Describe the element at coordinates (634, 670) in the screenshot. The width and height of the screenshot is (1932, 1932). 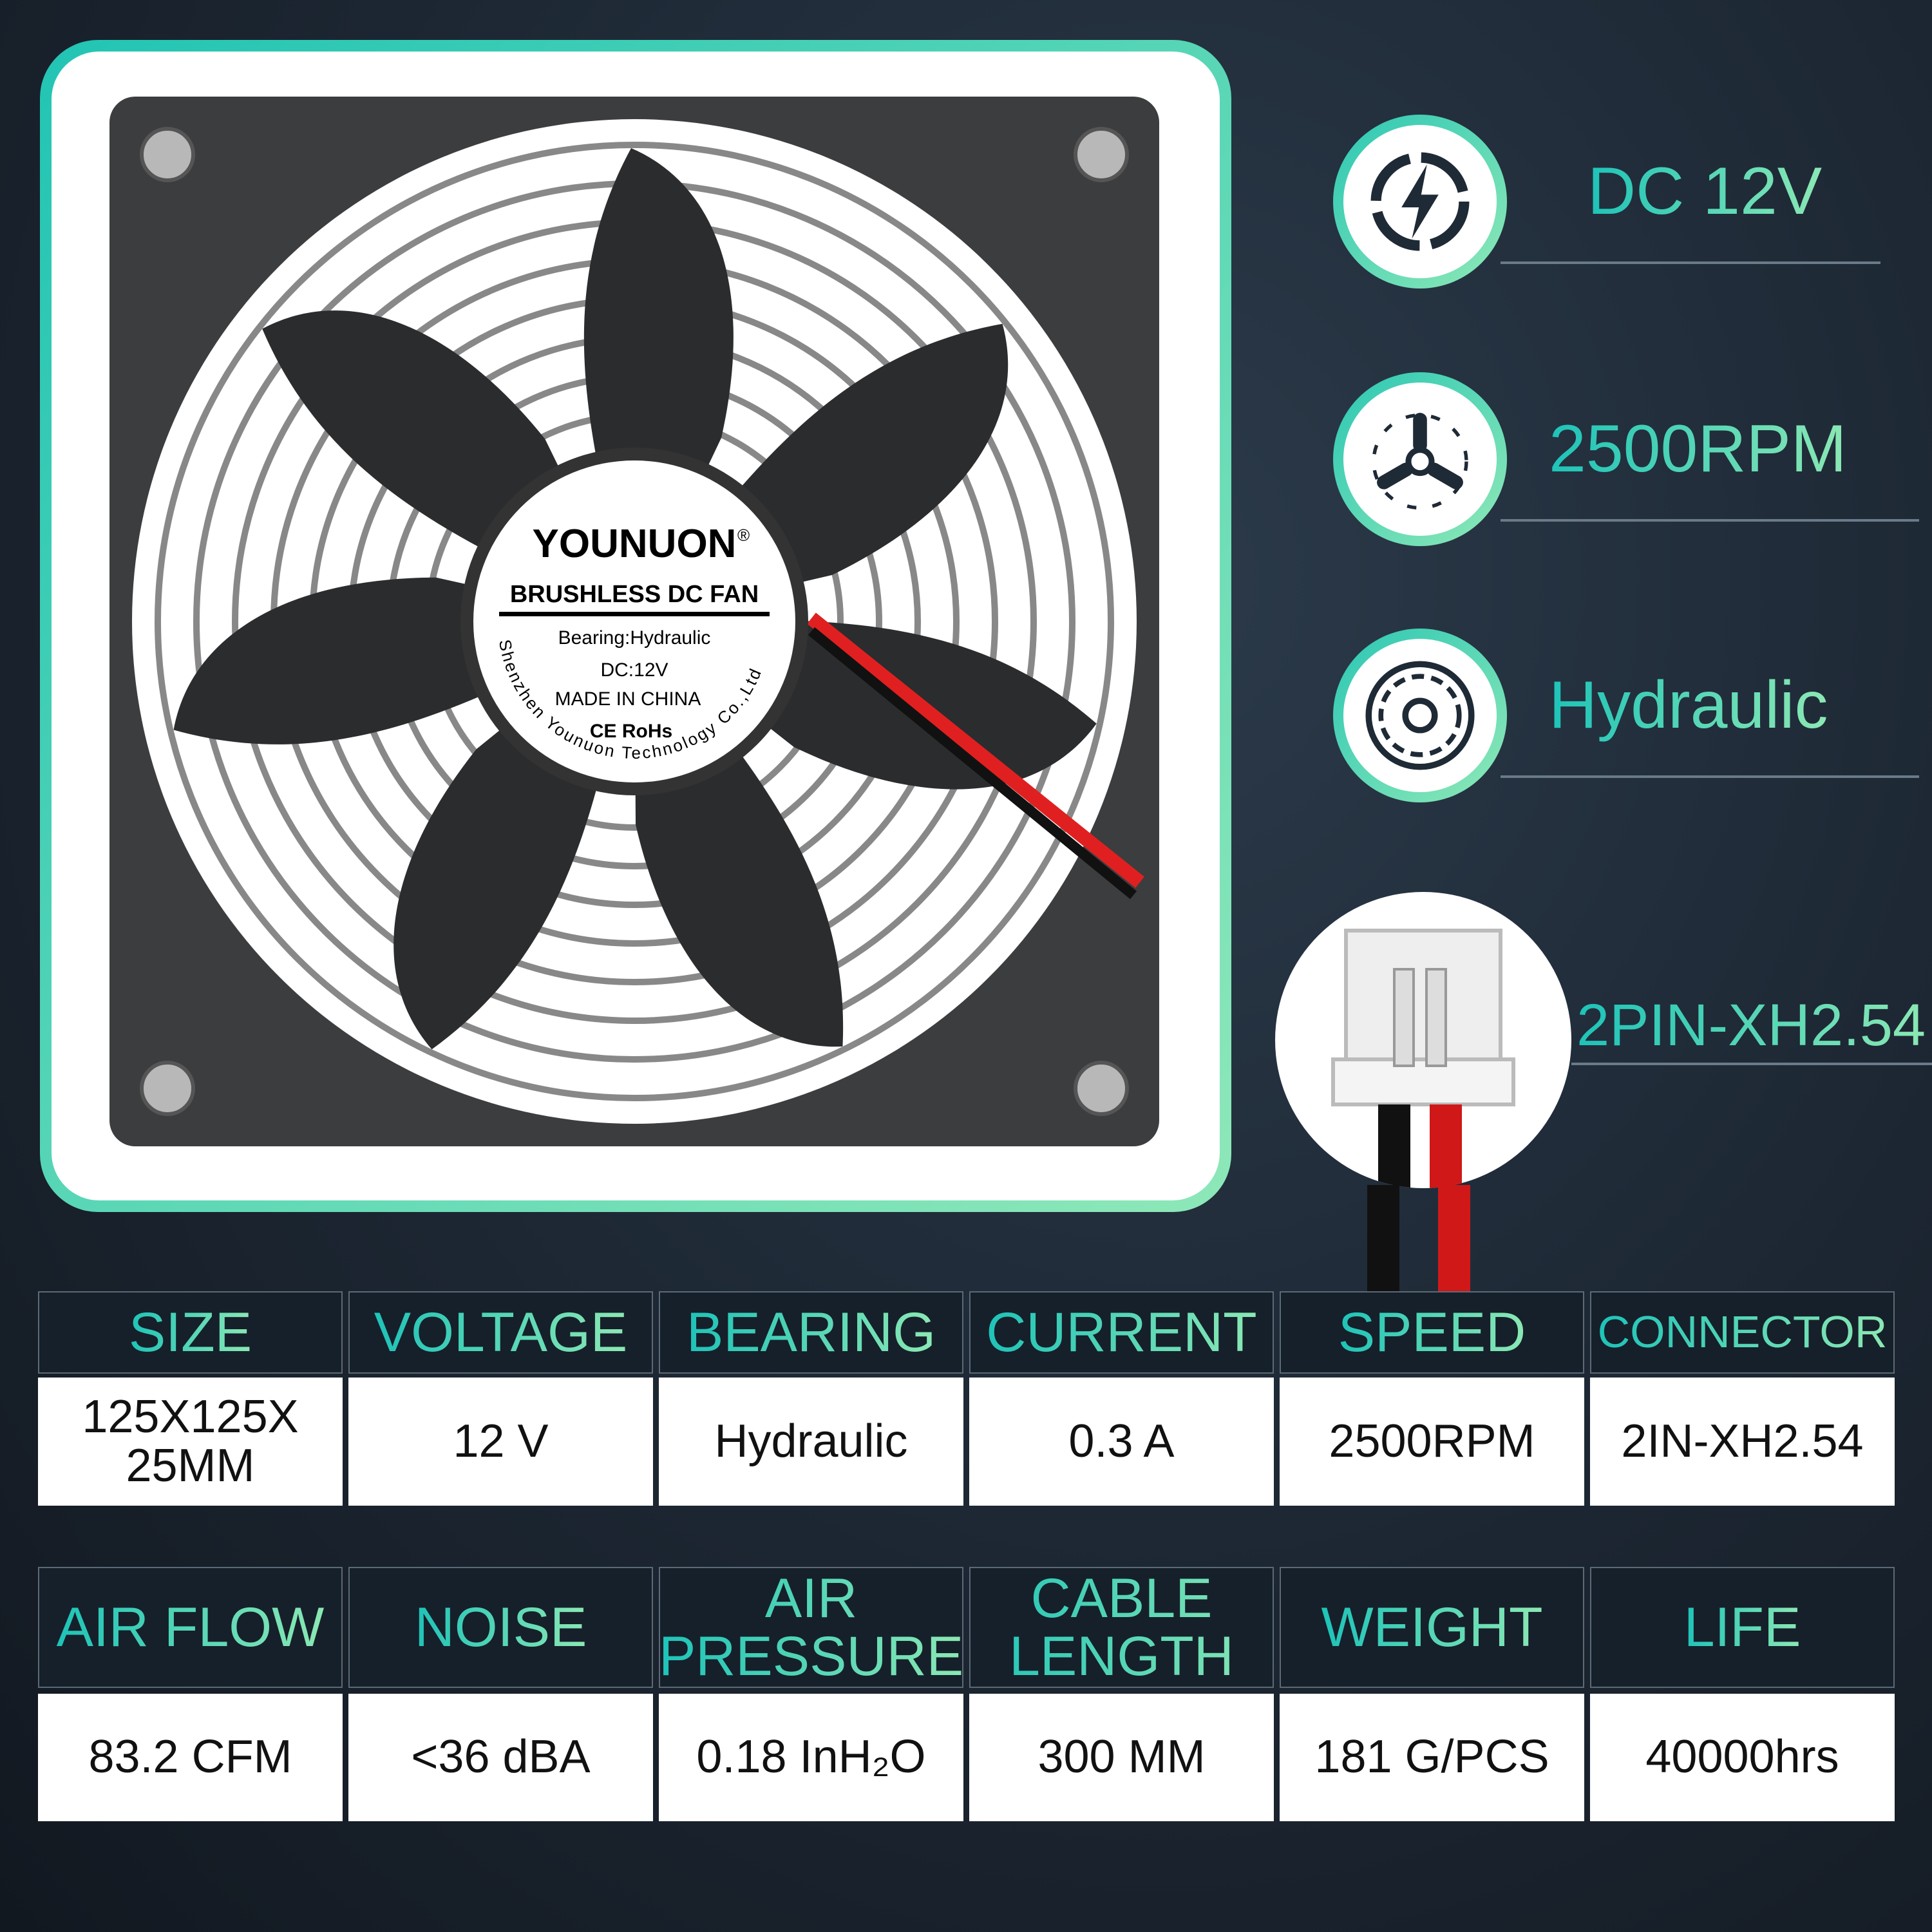
I see `voltage-text: DC:12V` at that location.